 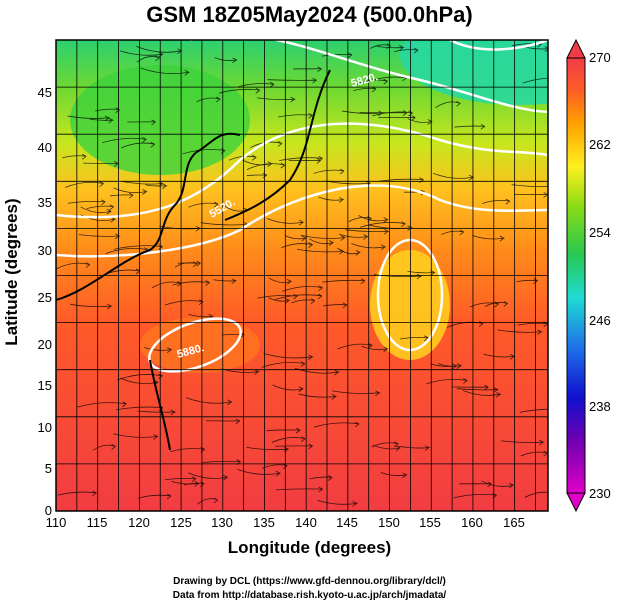 I want to click on x-tick: 130, so click(x=222, y=522).